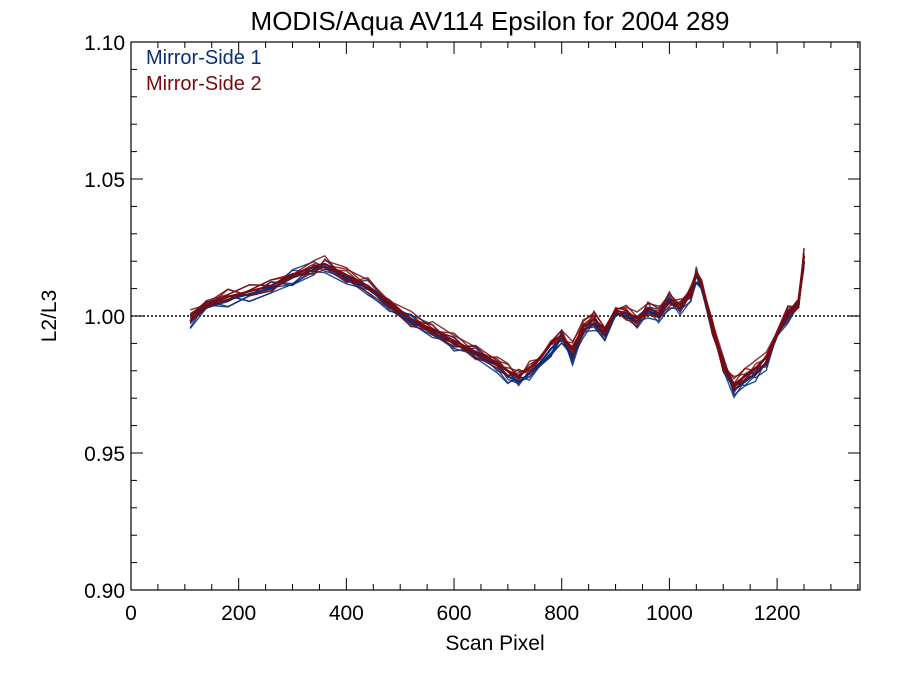 This screenshot has width=900, height=675. Describe the element at coordinates (104, 43) in the screenshot. I see `y-tick-label: 1.10` at that location.